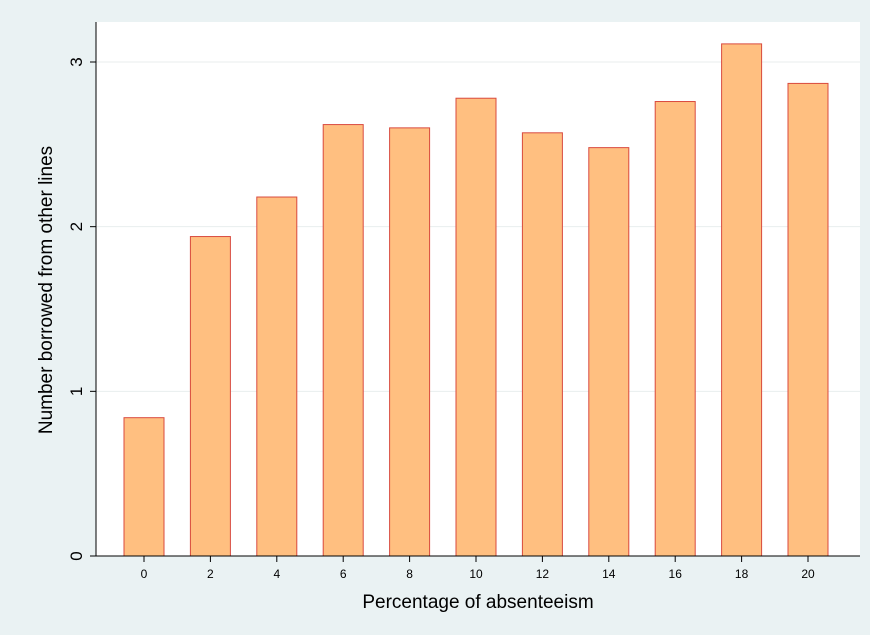  I want to click on x-tick-labels: 0 2 4 6 8 10 12 14 16 18 20, so click(478, 574).